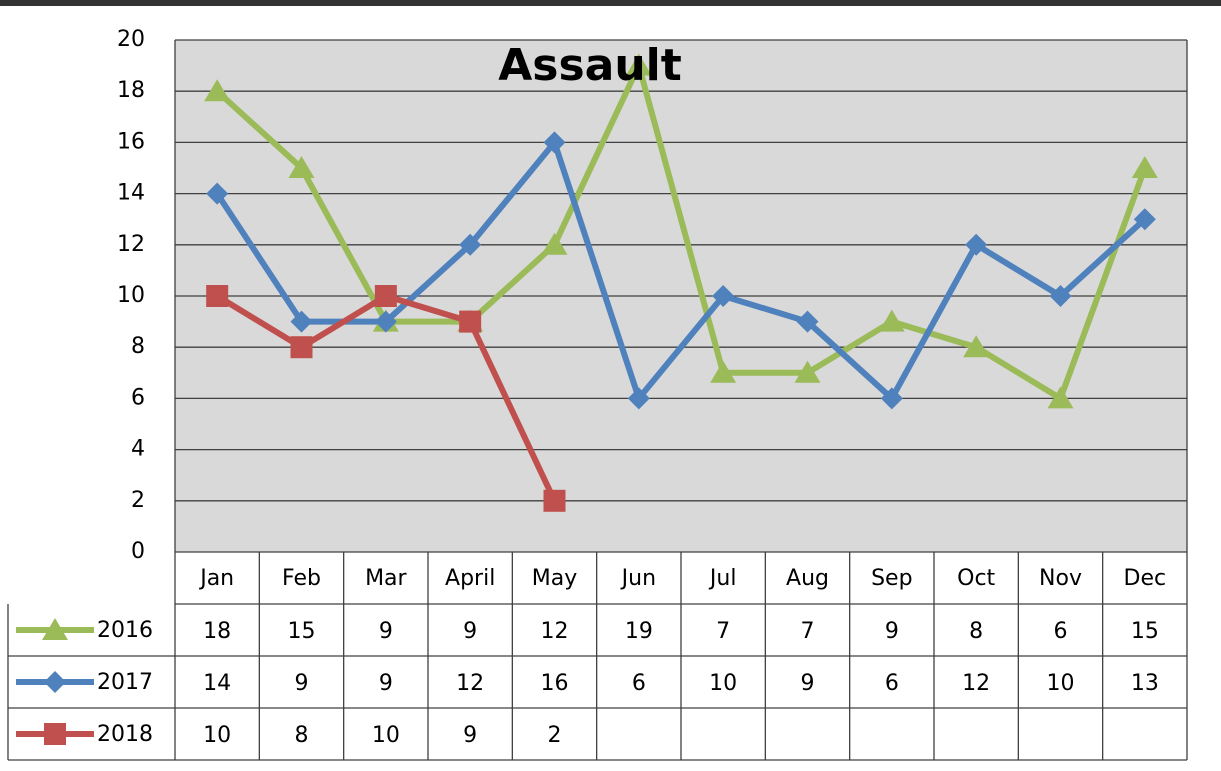 This screenshot has width=1221, height=771. What do you see at coordinates (807, 578) in the screenshot?
I see `x-tick-label: Aug` at bounding box center [807, 578].